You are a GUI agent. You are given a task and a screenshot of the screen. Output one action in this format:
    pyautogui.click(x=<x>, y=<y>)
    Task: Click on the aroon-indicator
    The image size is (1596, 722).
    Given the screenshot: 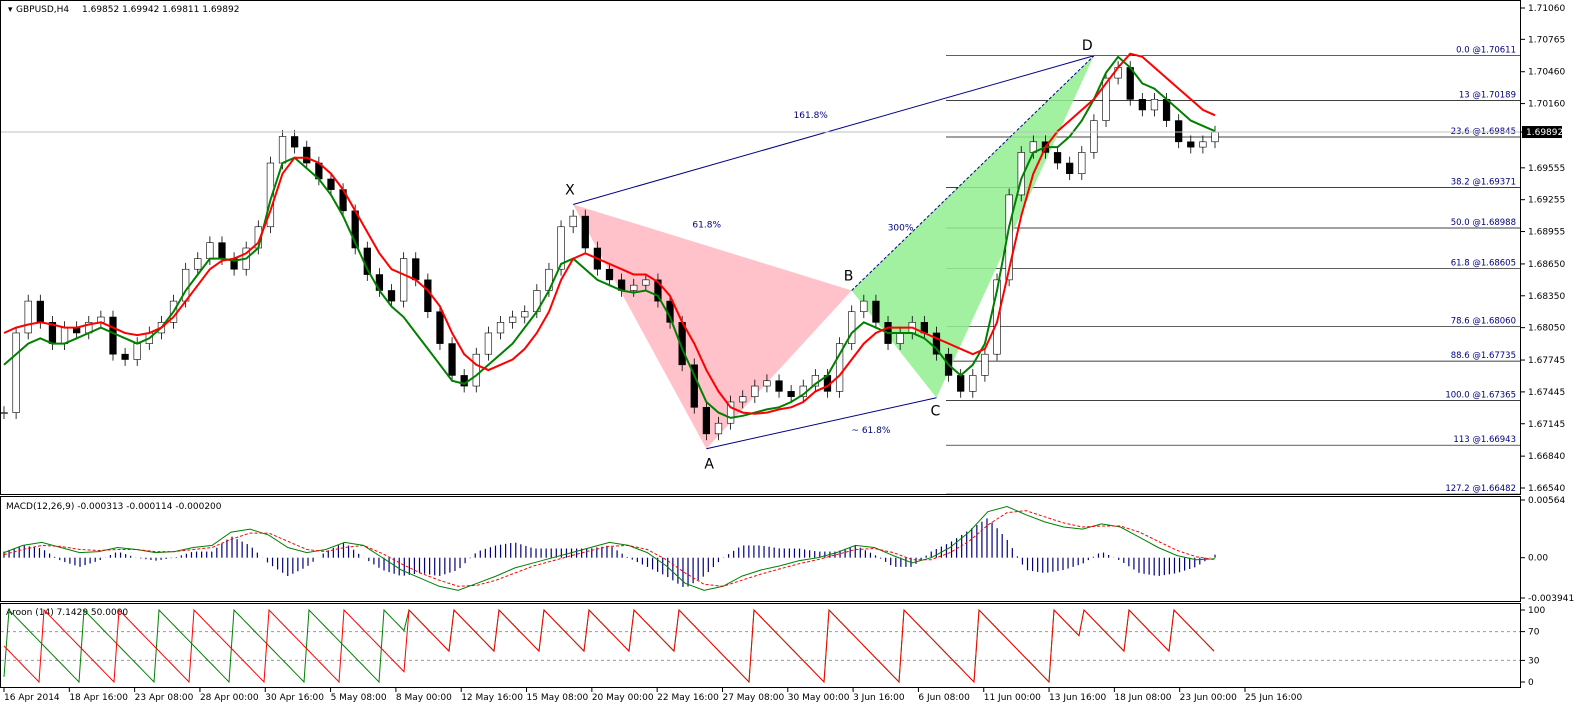 What is the action you would take?
    pyautogui.click(x=760, y=646)
    